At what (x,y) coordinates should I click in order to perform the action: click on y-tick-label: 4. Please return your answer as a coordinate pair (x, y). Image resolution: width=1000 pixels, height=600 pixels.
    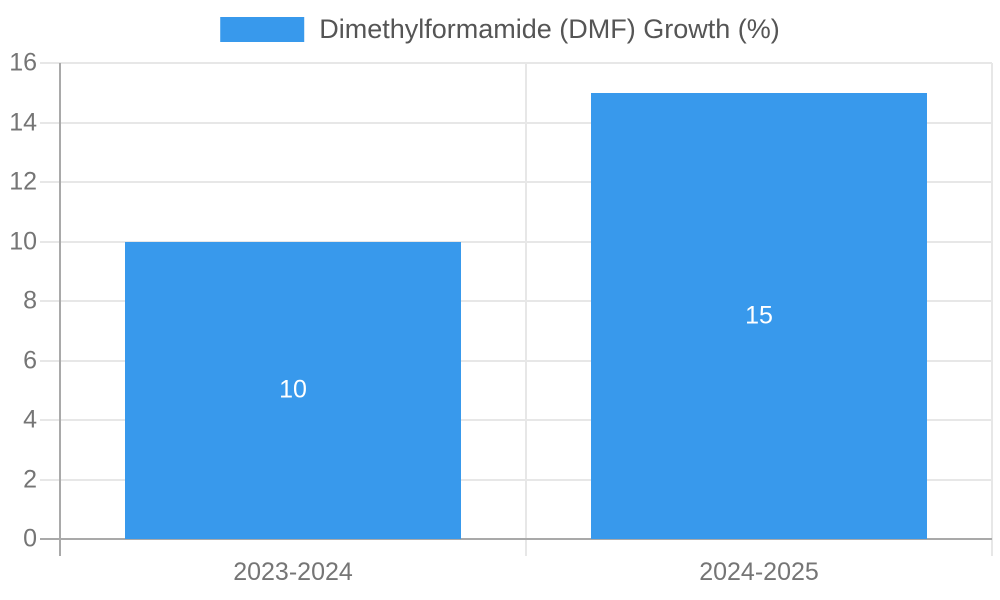
    Looking at the image, I should click on (30, 419).